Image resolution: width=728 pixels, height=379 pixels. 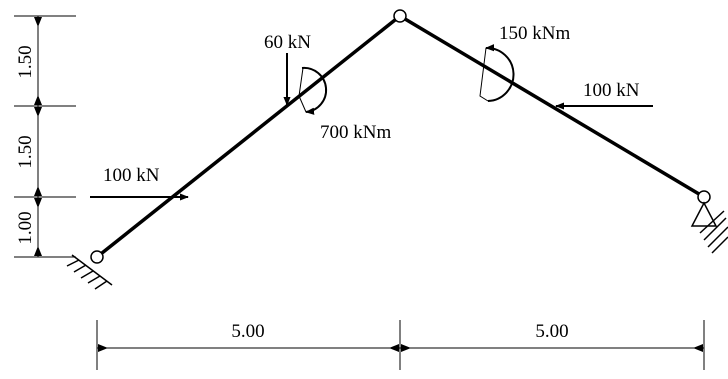 What do you see at coordinates (611, 90) in the screenshot?
I see `force-right-label: 100 kN` at bounding box center [611, 90].